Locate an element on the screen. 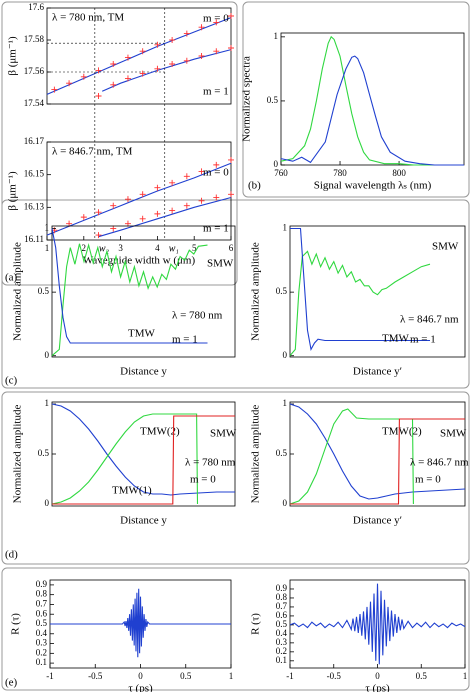 This screenshot has width=471, height=692. series-label: m = 0 is located at coordinates (216, 173).